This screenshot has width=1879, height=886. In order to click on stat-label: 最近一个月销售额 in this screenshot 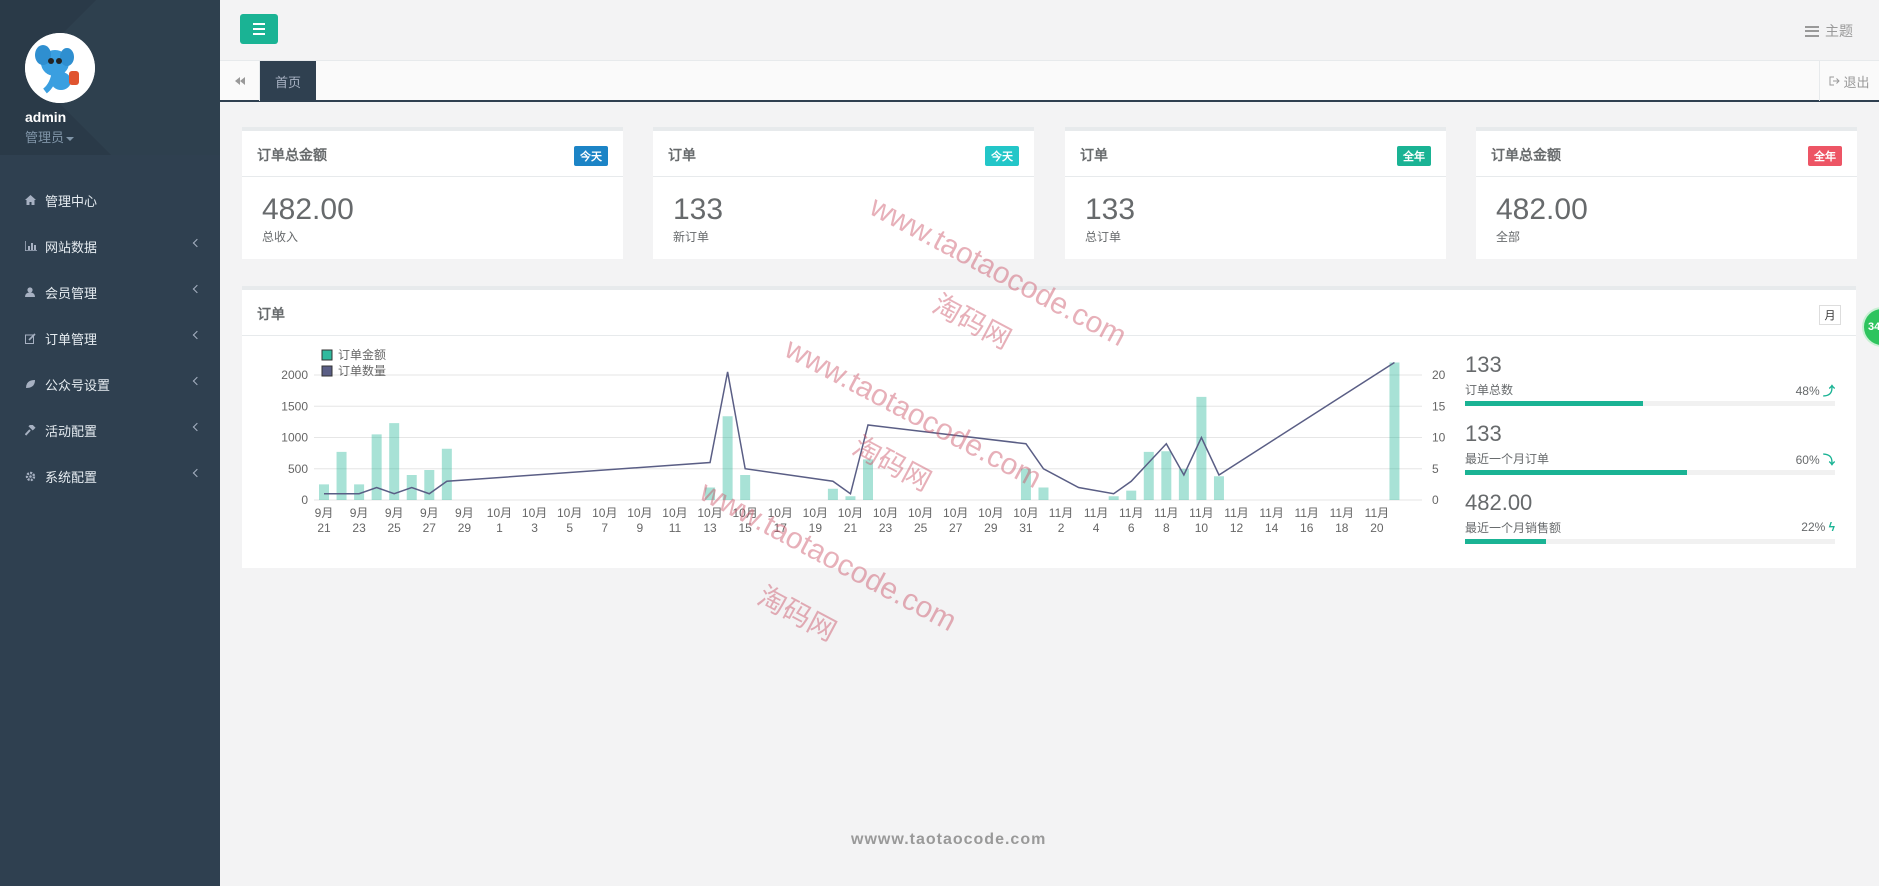, I will do `click(1513, 528)`.